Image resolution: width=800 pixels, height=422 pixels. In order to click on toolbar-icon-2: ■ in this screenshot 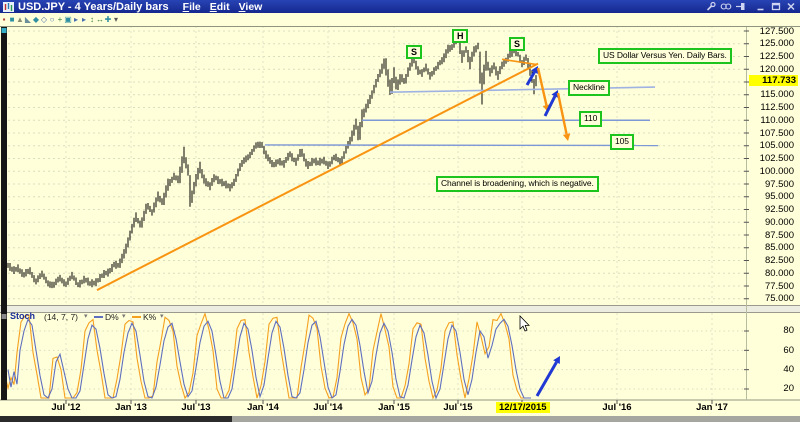, I will do `click(12, 19)`.